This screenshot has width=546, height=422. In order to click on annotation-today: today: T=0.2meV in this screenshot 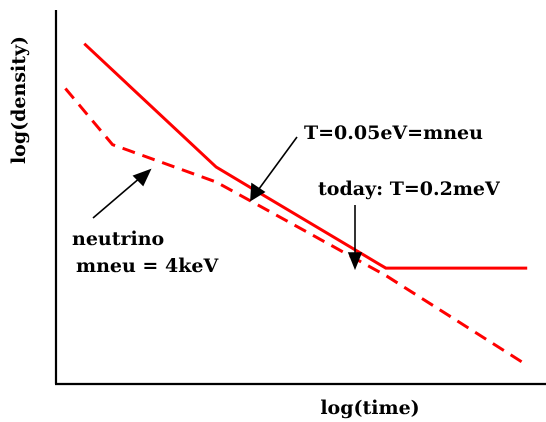, I will do `click(409, 189)`.